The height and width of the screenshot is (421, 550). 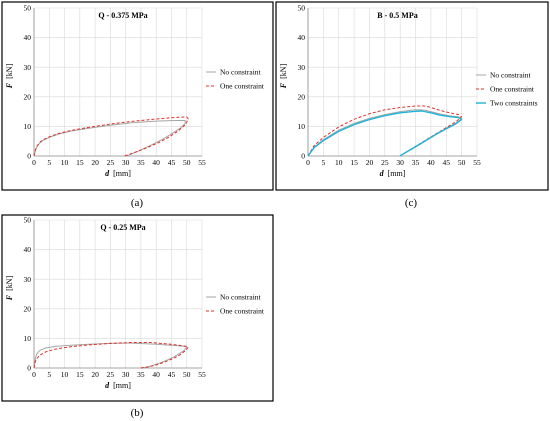 I want to click on chart-title: Q - 0.25 MPa, so click(x=122, y=227).